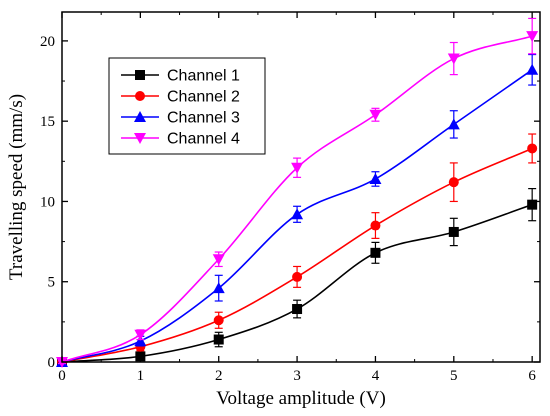 The width and height of the screenshot is (550, 416). What do you see at coordinates (301, 398) in the screenshot?
I see `x-axis-label: Voltage amplitude (V)` at bounding box center [301, 398].